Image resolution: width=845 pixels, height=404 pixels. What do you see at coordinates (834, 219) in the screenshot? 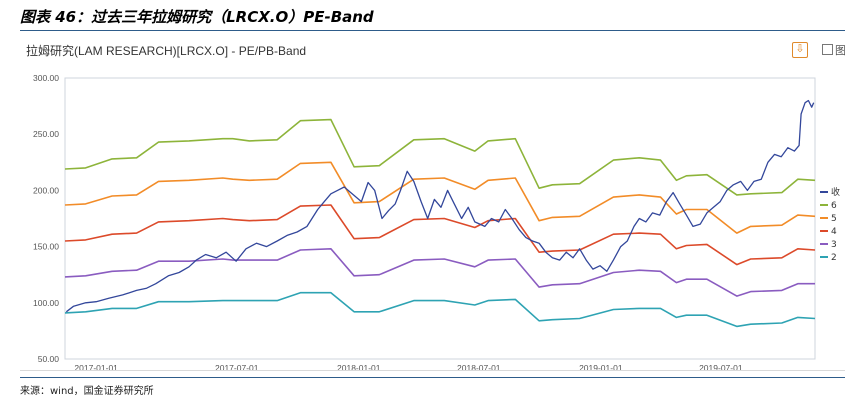
I see `legend-label-band5: 5` at bounding box center [834, 219].